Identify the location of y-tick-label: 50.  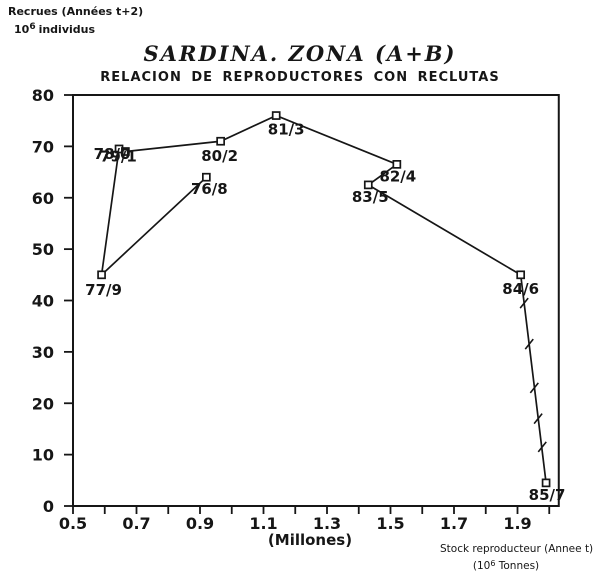
(43, 249).